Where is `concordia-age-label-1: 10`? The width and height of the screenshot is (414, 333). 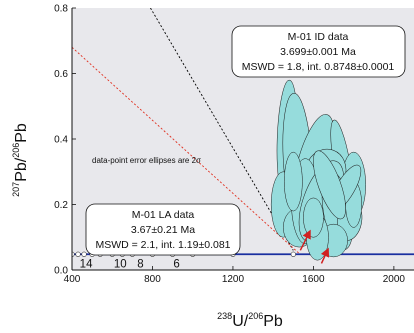 concordia-age-label-1: 10 is located at coordinates (120, 264).